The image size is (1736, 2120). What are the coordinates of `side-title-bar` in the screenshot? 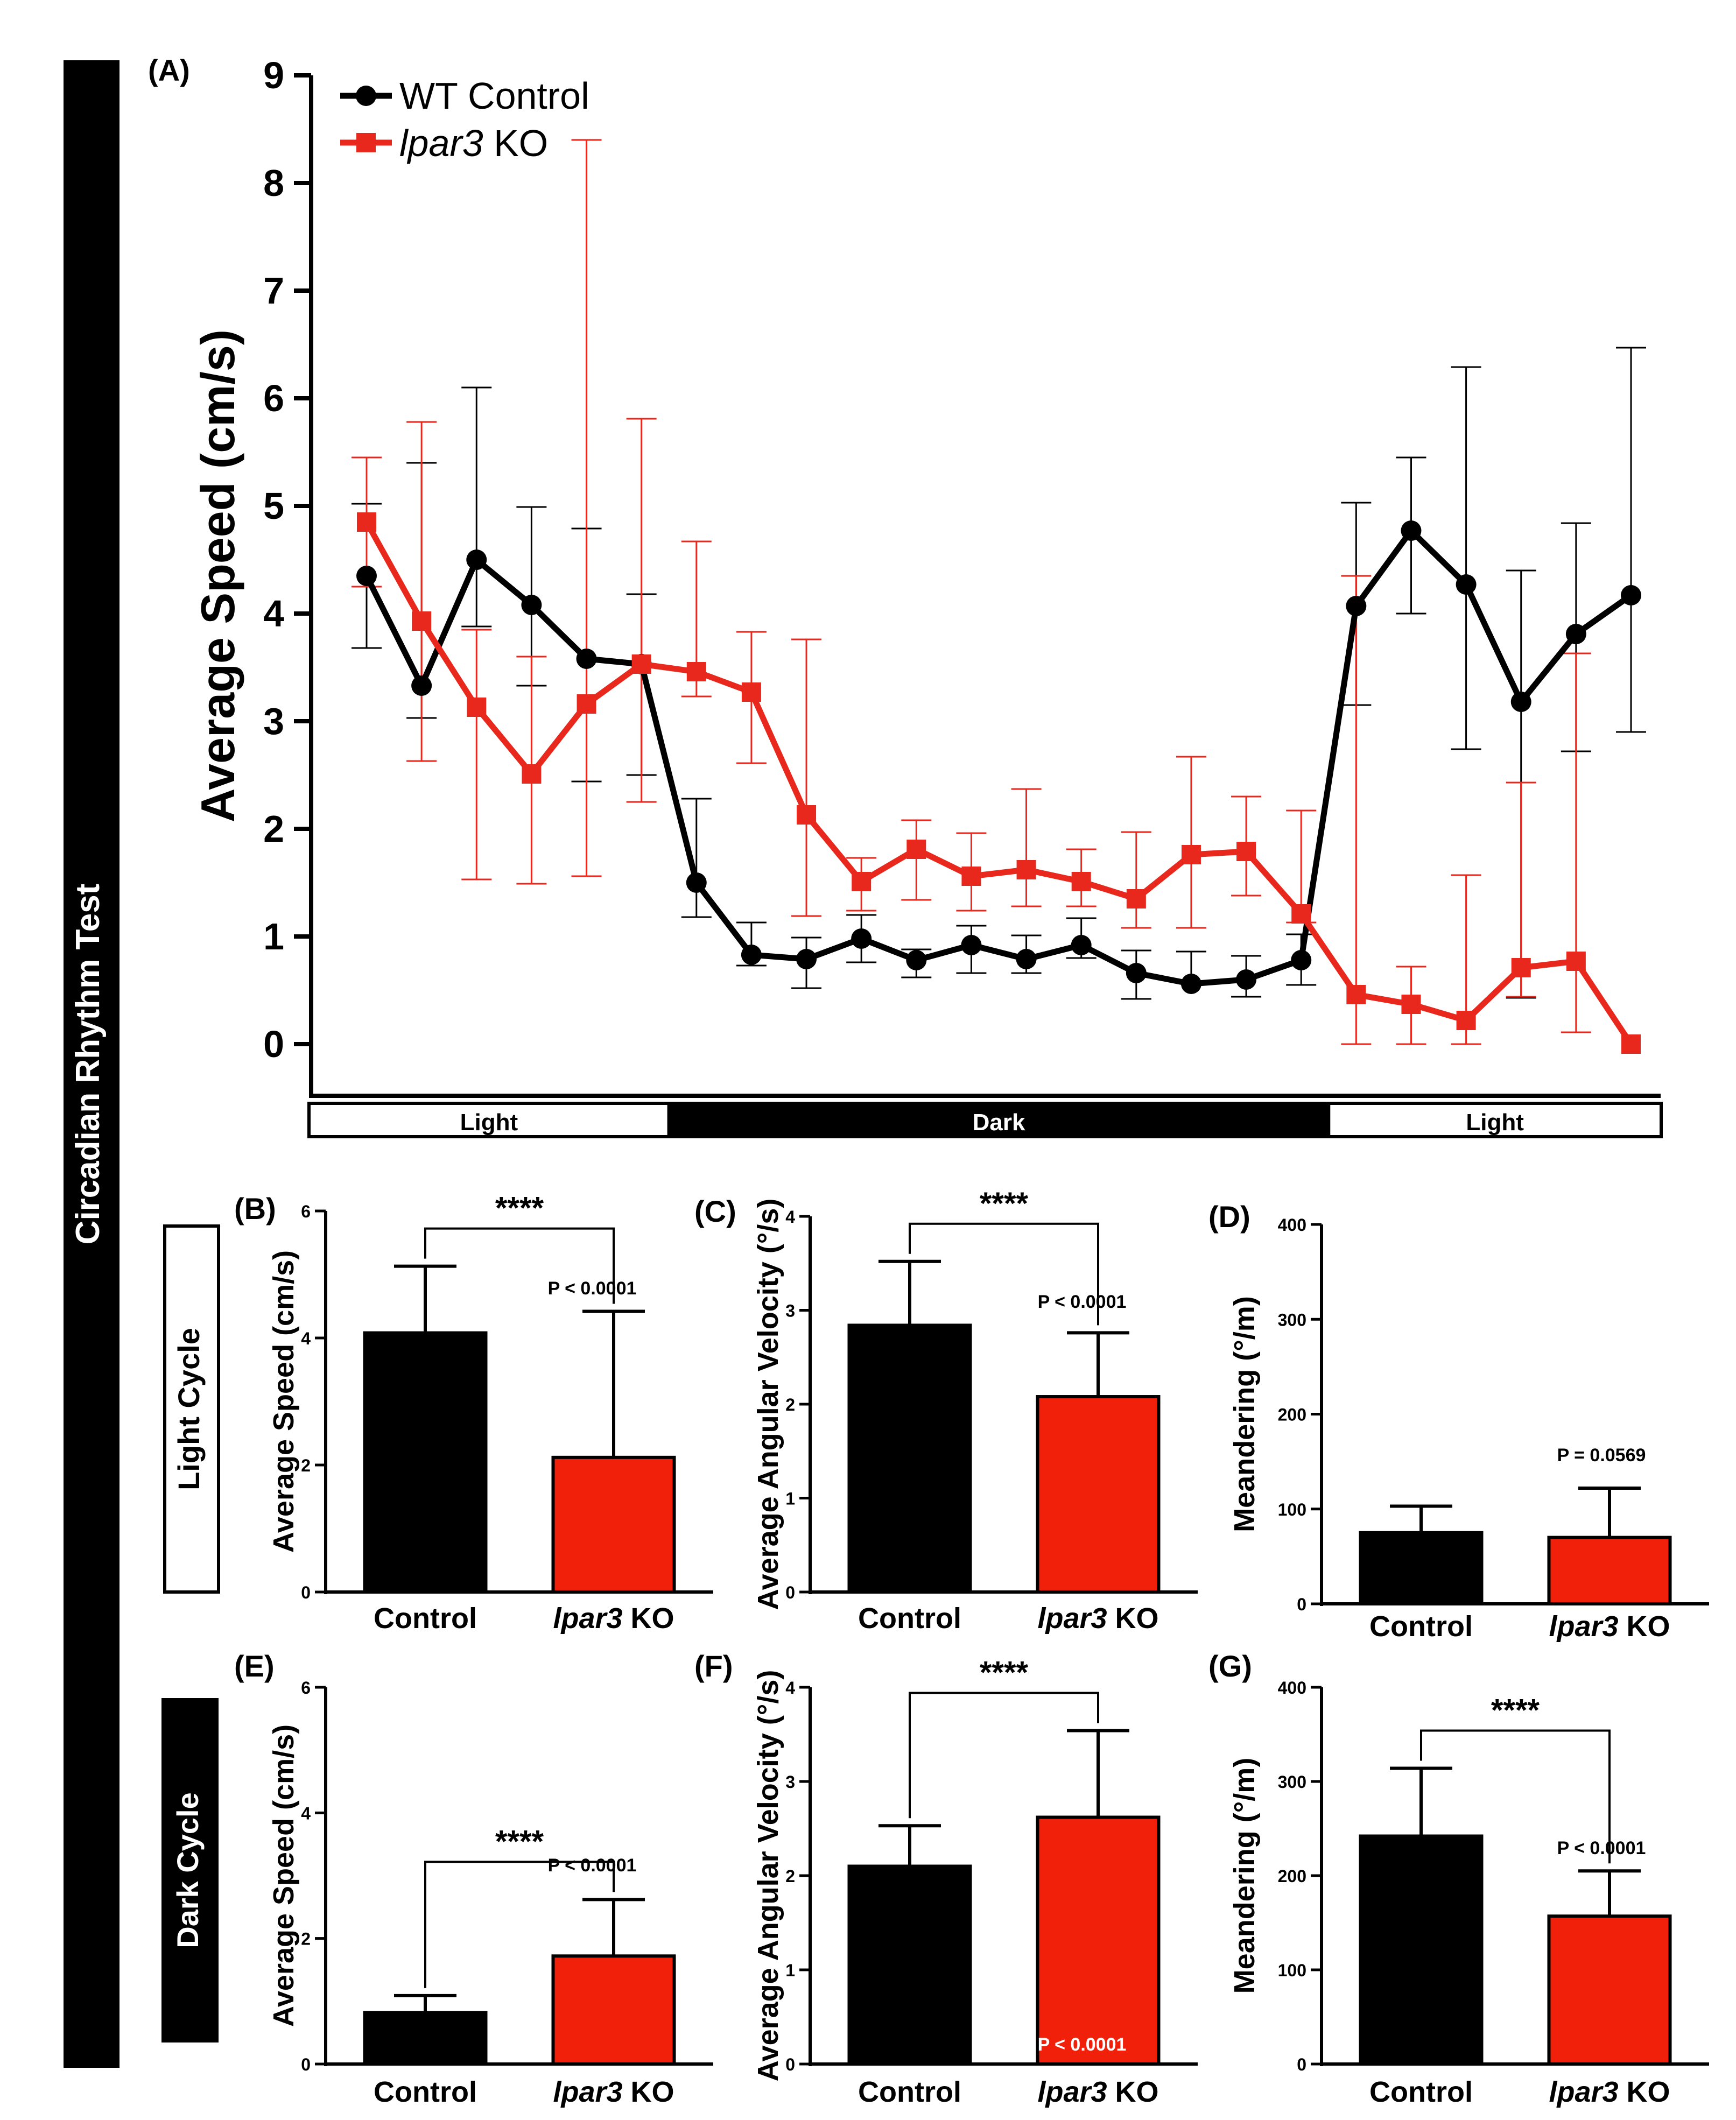 It's located at (92, 1064).